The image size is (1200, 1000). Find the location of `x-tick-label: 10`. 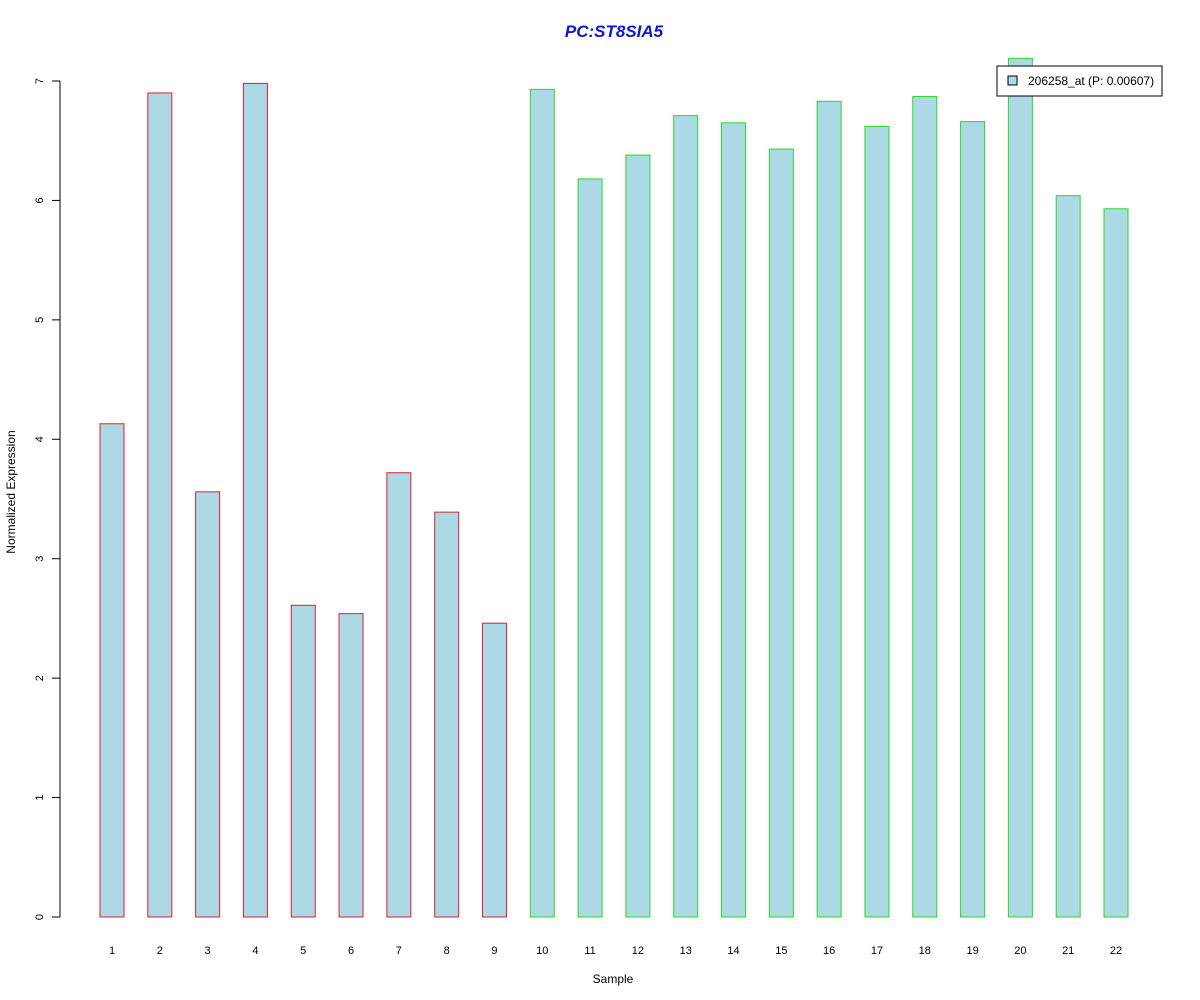

x-tick-label: 10 is located at coordinates (542, 951).